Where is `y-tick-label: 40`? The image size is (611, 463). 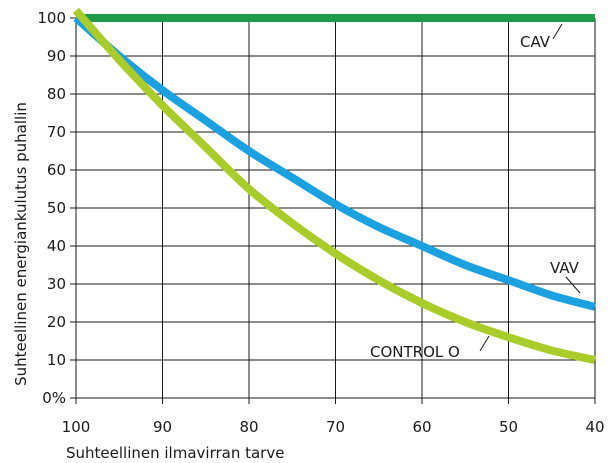 y-tick-label: 40 is located at coordinates (56, 246).